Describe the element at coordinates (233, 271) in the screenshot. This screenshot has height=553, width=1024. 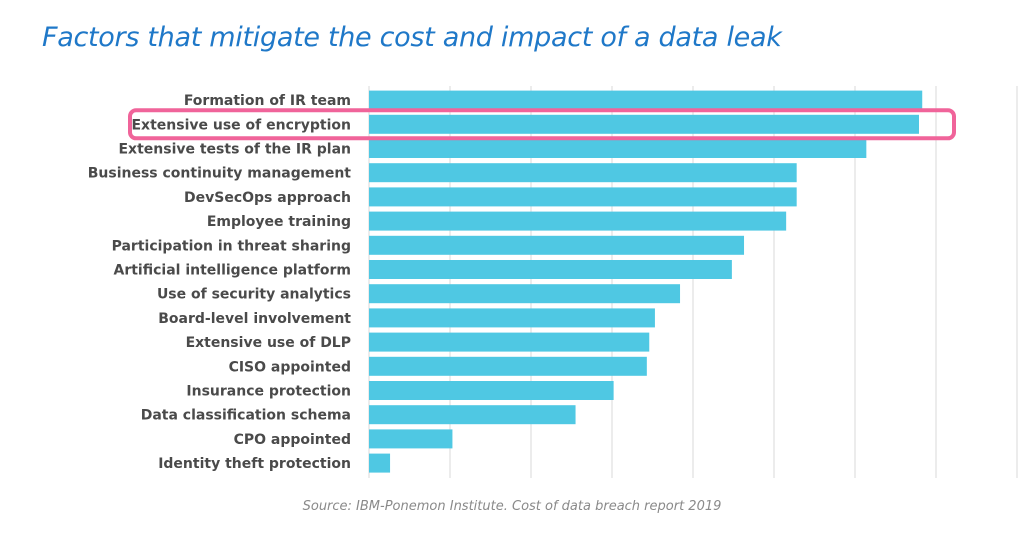
I see `category-label: Artificial intelligence platform` at that location.